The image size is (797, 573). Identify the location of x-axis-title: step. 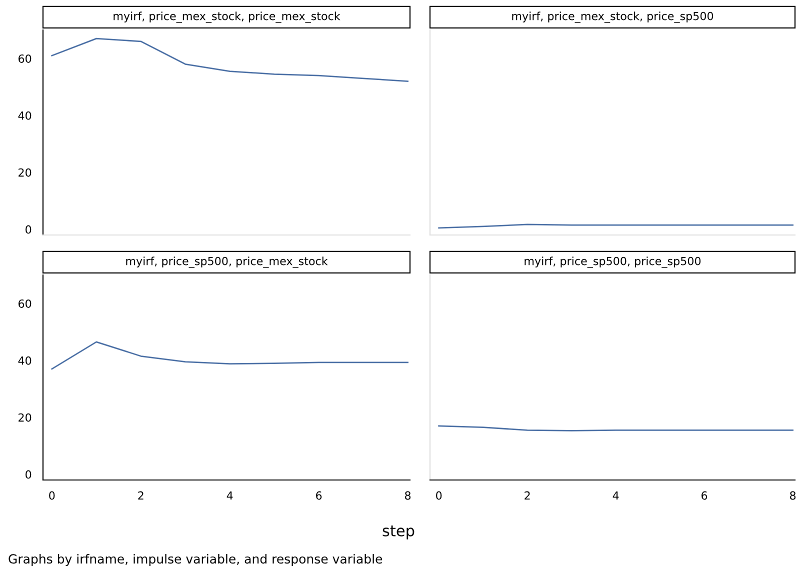
(398, 532).